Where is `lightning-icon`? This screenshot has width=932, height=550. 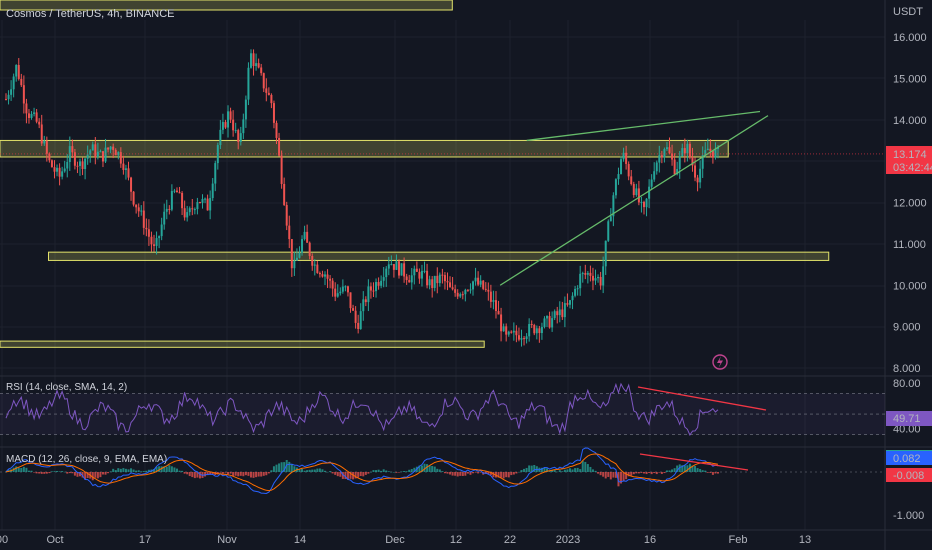
lightning-icon is located at coordinates (720, 362).